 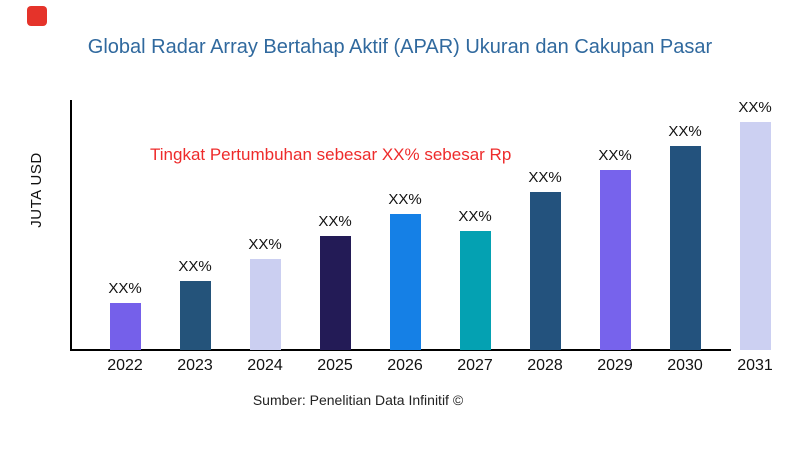 What do you see at coordinates (475, 216) in the screenshot?
I see `bar-value-label-2027: XX%` at bounding box center [475, 216].